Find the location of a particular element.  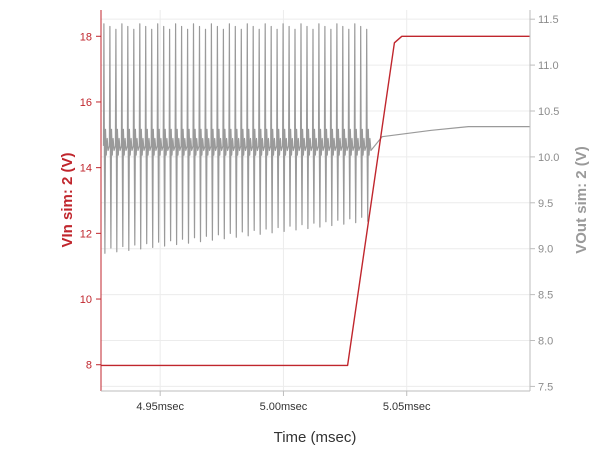

right-tick-label: 8.0 is located at coordinates (545, 342).